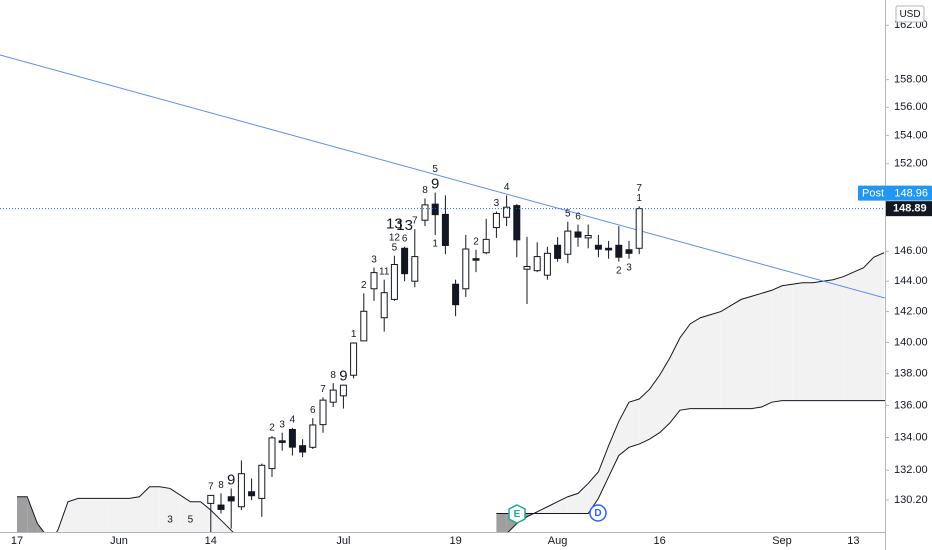 This screenshot has height=550, width=932. Describe the element at coordinates (911, 281) in the screenshot. I see `y-tick-label: 144.00` at that location.